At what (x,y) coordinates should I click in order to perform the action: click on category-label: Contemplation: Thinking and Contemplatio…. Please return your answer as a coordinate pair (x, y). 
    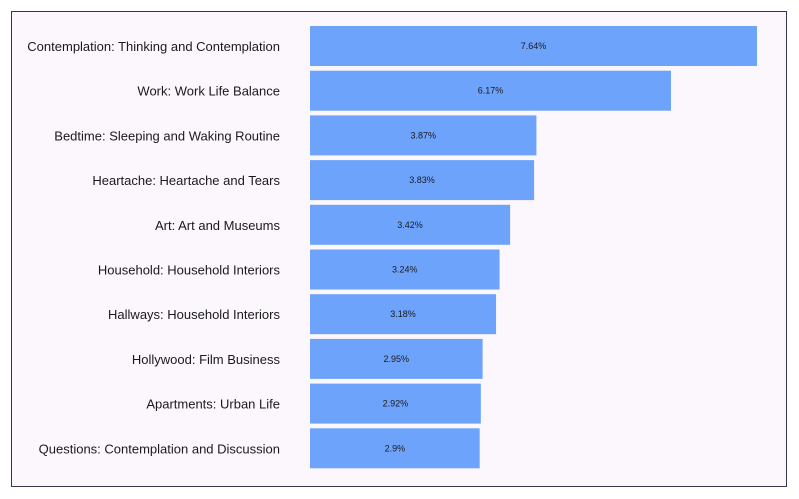
    Looking at the image, I should click on (153, 46).